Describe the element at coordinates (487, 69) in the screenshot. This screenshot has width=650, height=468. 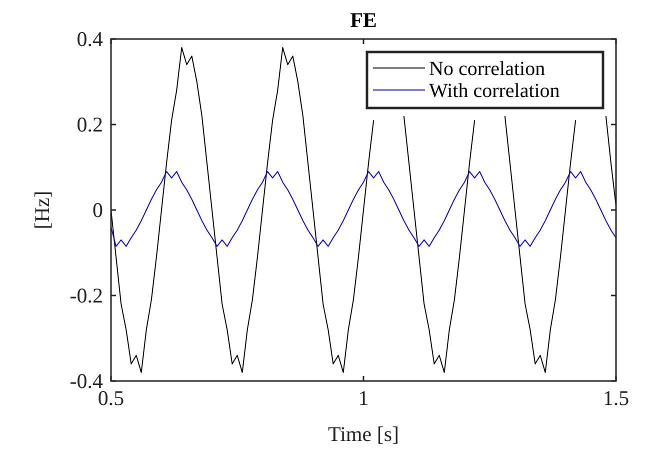
I see `legend-label: No correlation` at that location.